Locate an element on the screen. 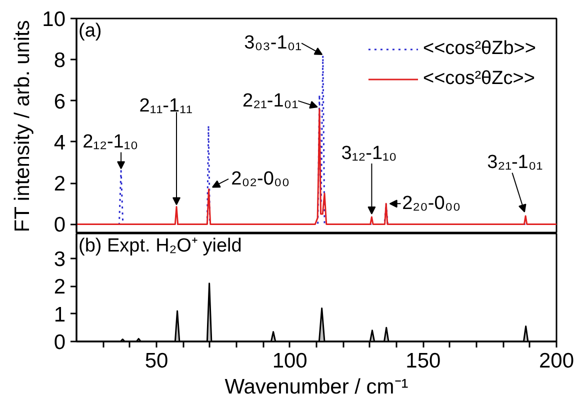 The width and height of the screenshot is (579, 417). annotation: 3₂₁-1₀₁ is located at coordinates (515, 163).